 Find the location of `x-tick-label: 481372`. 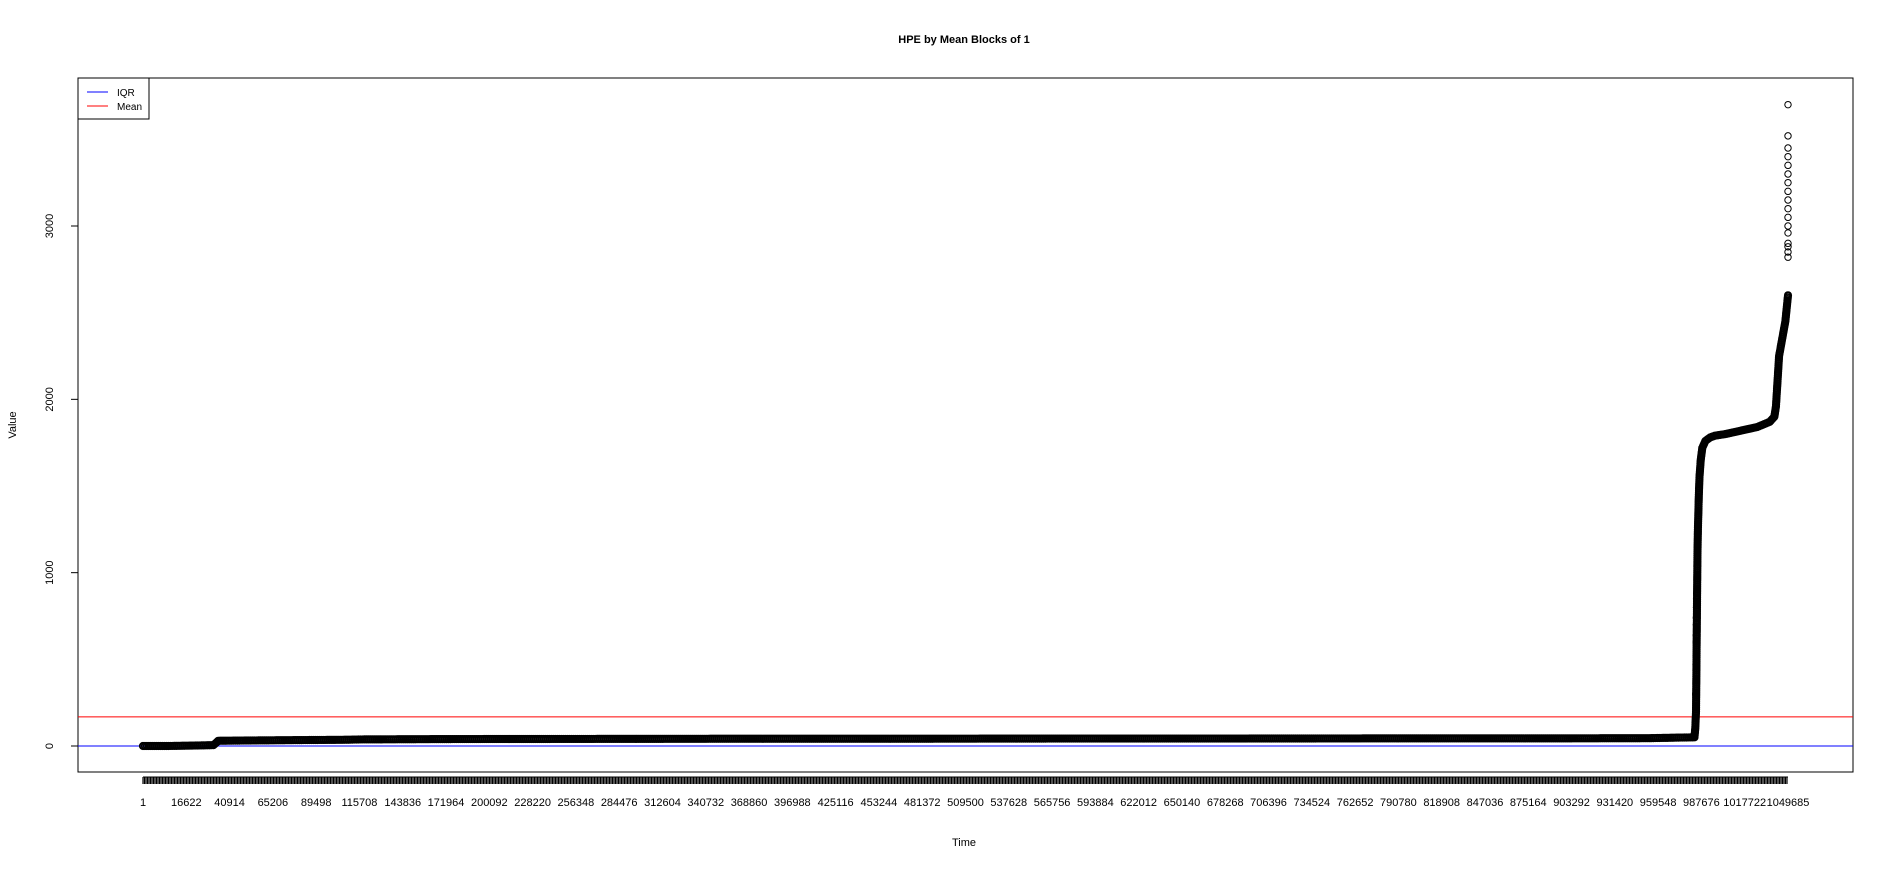

x-tick-label: 481372 is located at coordinates (922, 803).